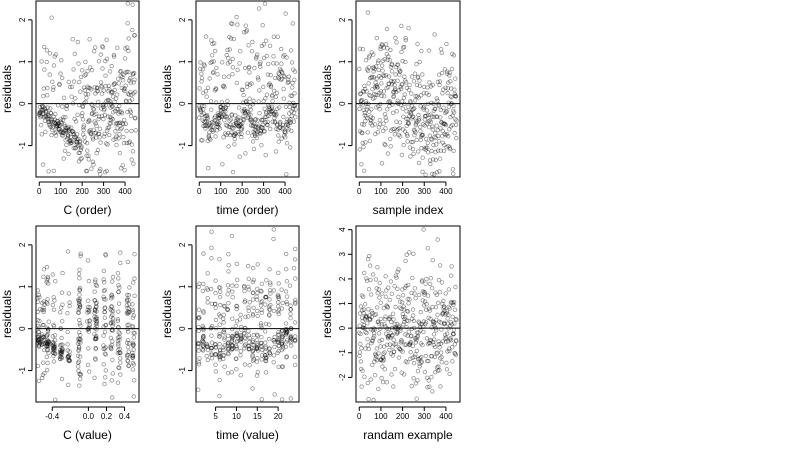 Image resolution: width=800 pixels, height=450 pixels. Describe the element at coordinates (327, 89) in the screenshot. I see `y-axis-title: residuals` at that location.